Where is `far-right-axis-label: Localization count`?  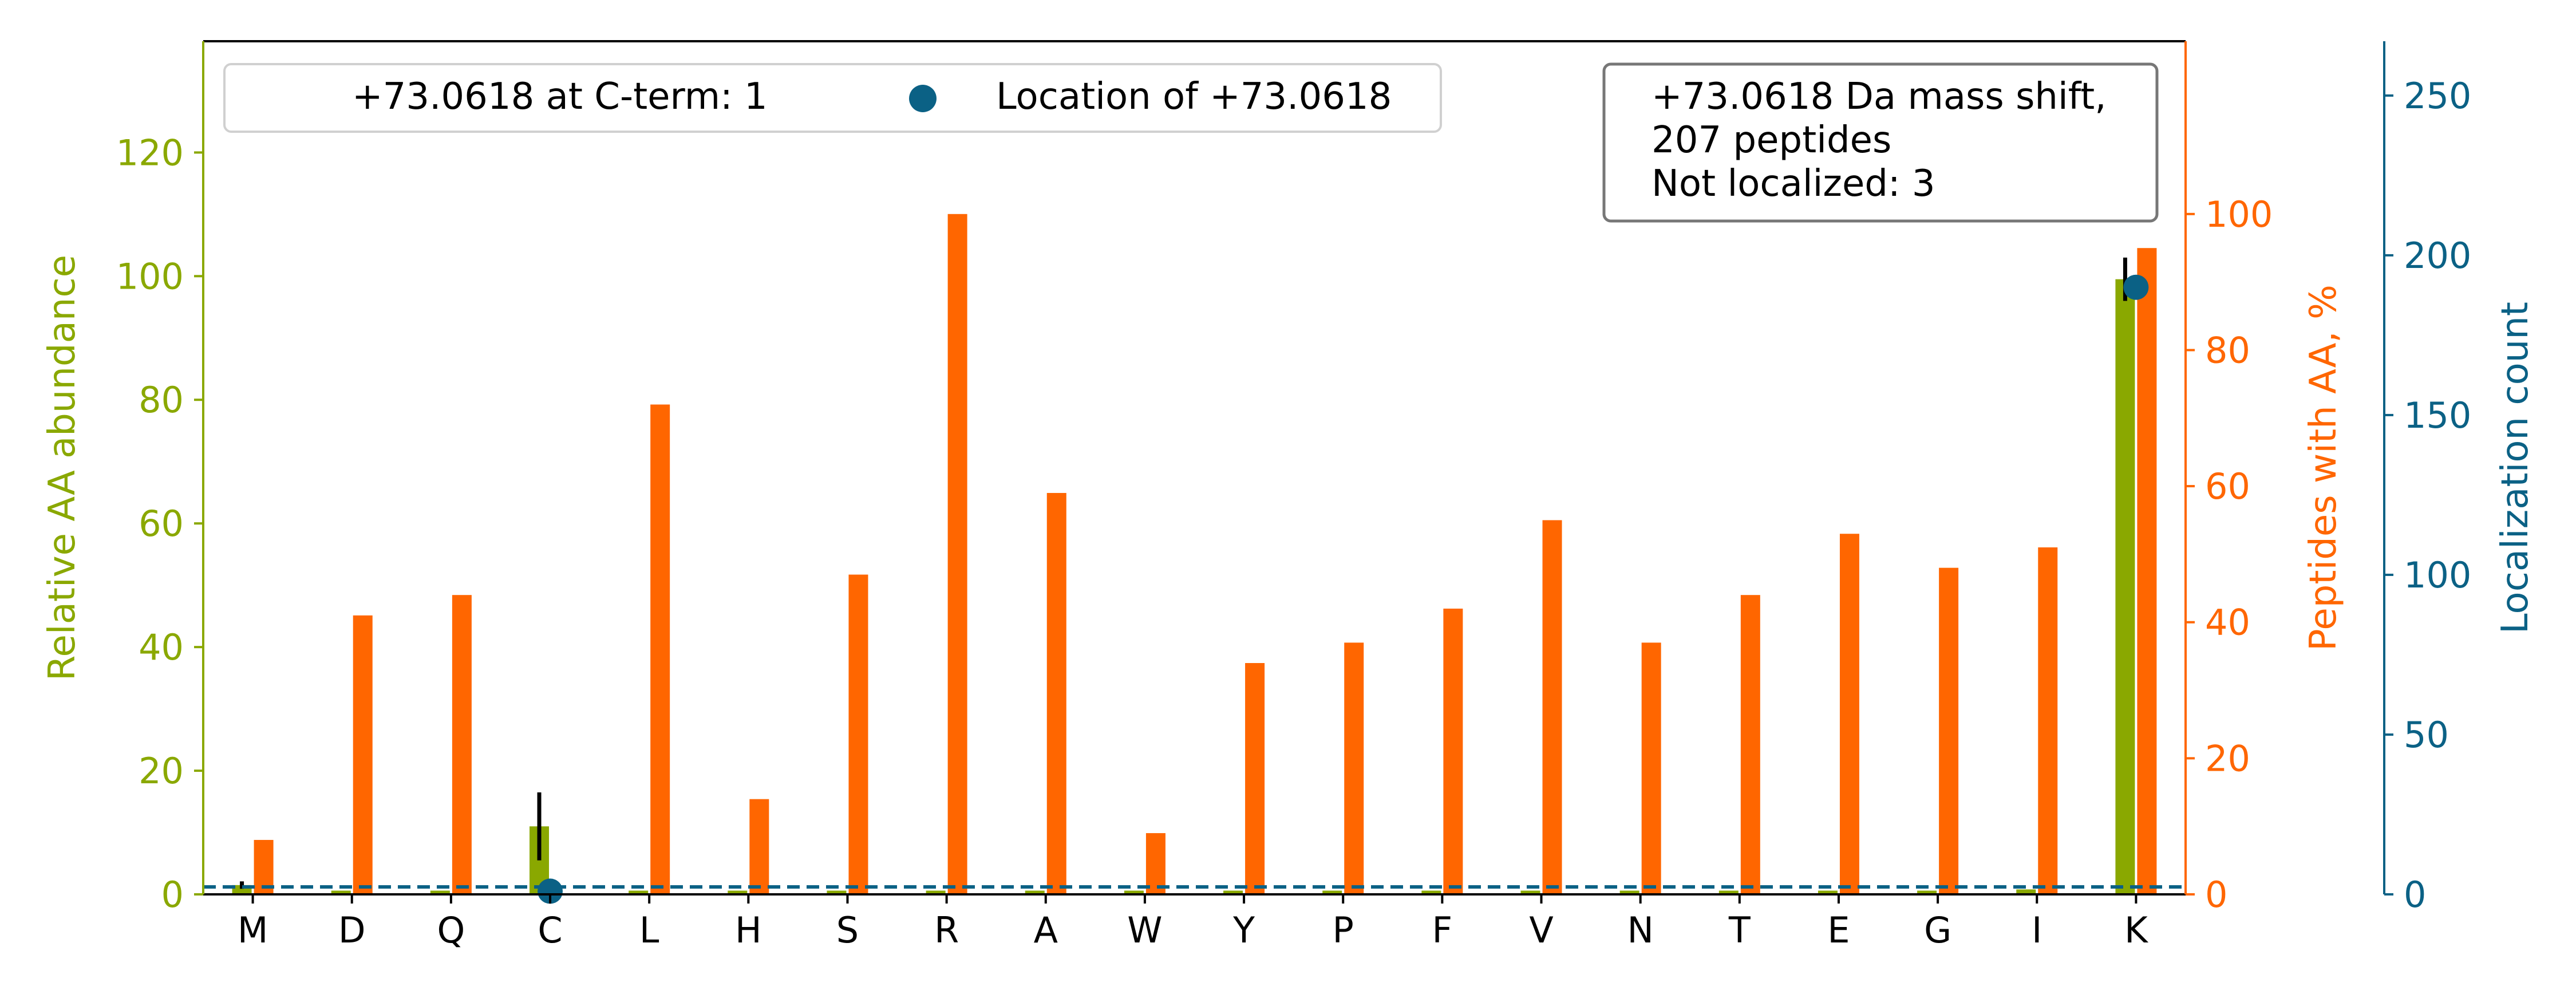 far-right-axis-label: Localization count is located at coordinates (2515, 468).